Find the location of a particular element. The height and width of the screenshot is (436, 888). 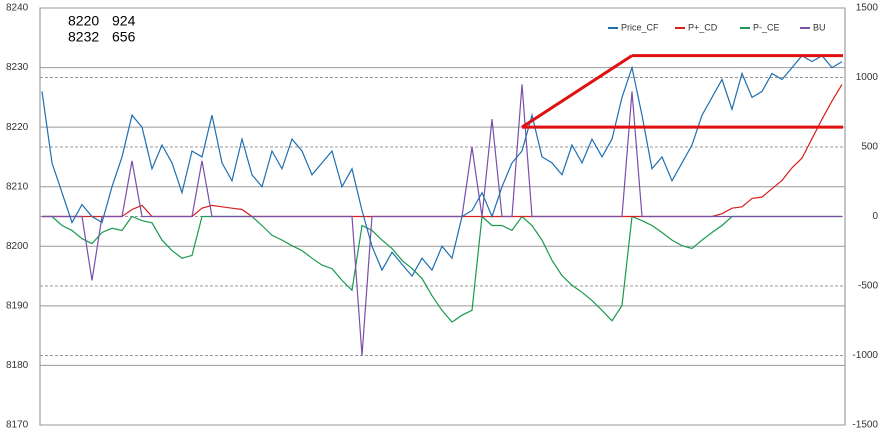

legend-label: P+_CD is located at coordinates (703, 27).